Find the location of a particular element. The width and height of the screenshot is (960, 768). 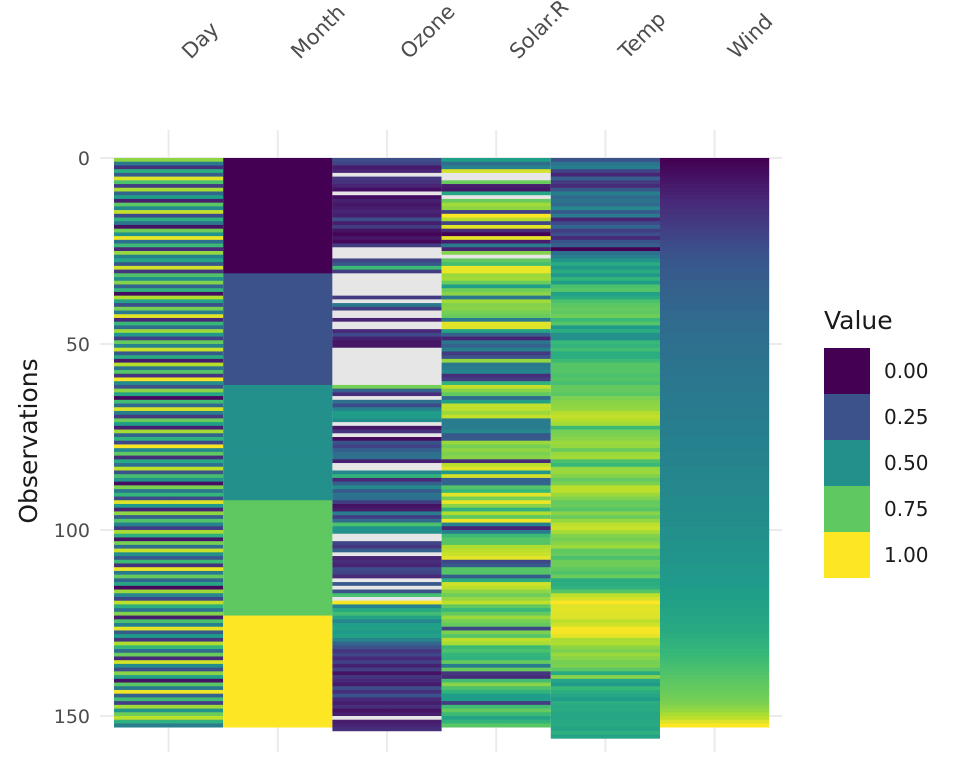

y-tick-label: 50 is located at coordinates (78, 345).